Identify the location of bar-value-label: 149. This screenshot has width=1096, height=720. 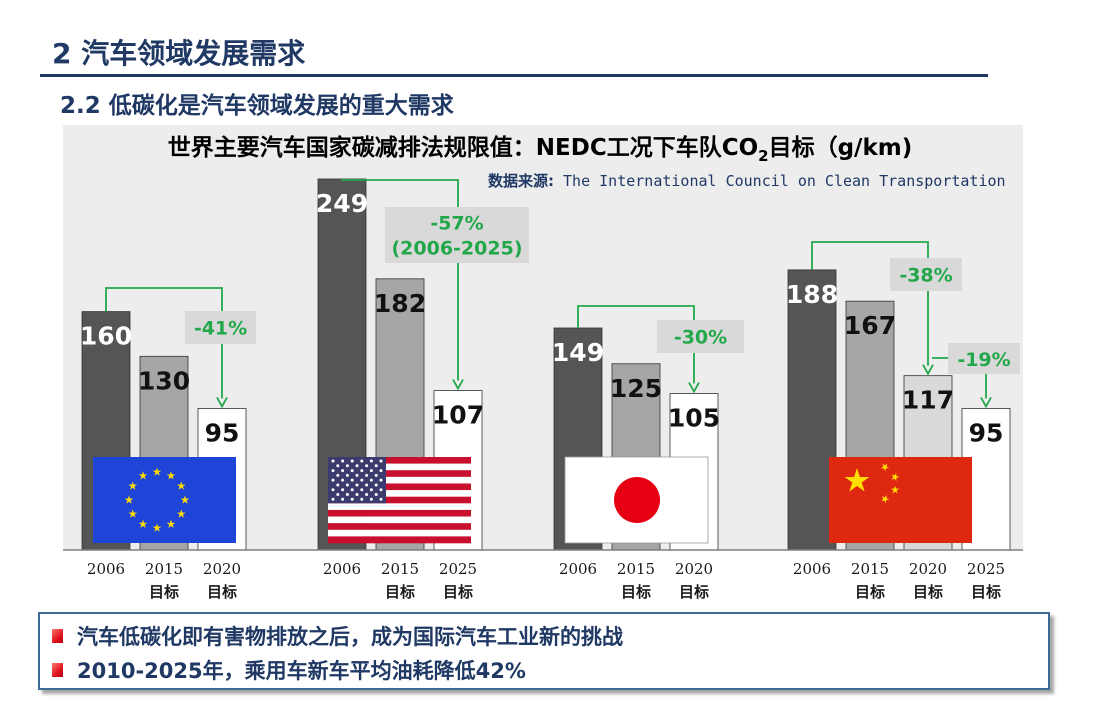
(578, 352).